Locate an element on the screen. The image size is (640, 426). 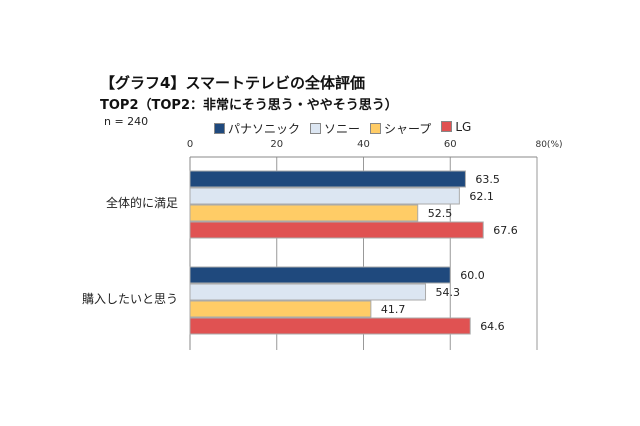
legend-item: LG is located at coordinates (456, 128).